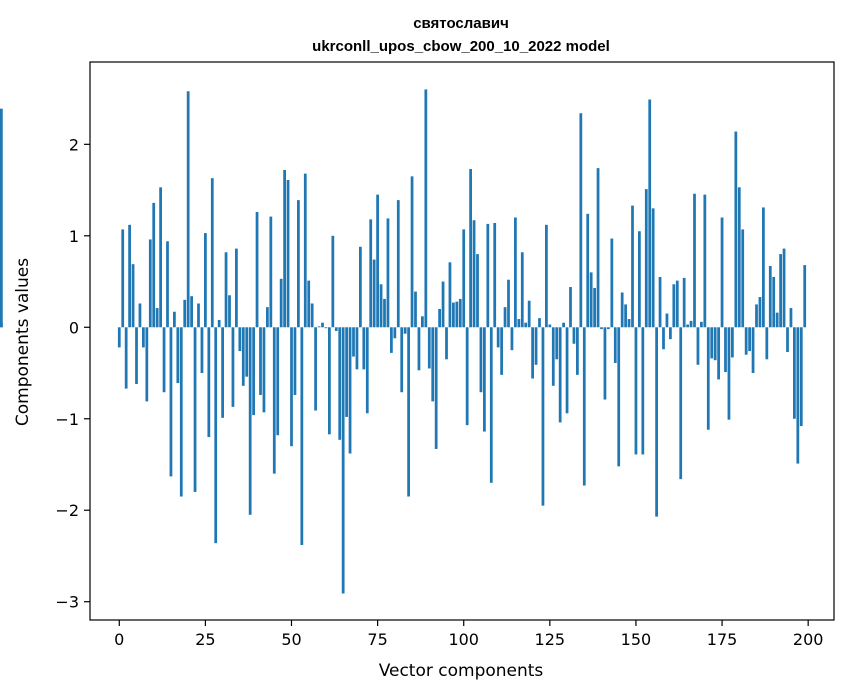 The width and height of the screenshot is (847, 696). I want to click on x-tick-label: 150, so click(636, 639).